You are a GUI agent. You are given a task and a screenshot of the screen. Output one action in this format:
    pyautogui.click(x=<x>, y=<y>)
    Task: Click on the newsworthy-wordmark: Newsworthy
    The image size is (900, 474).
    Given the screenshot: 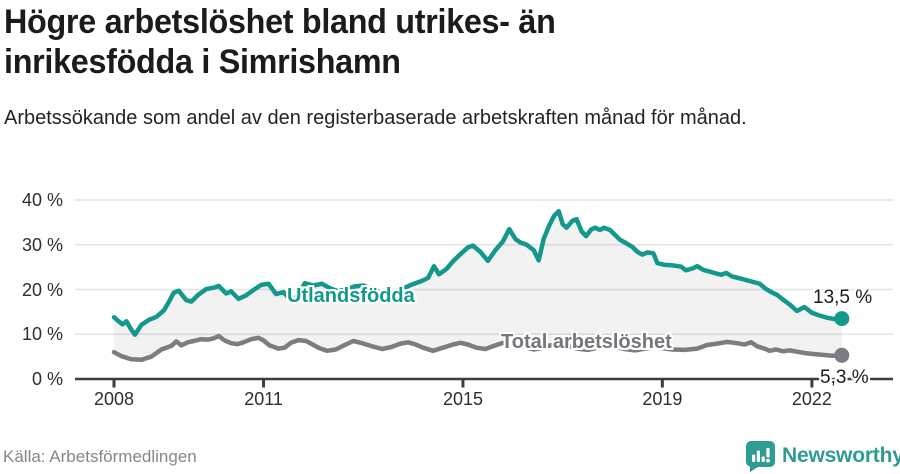 What is the action you would take?
    pyautogui.click(x=841, y=455)
    